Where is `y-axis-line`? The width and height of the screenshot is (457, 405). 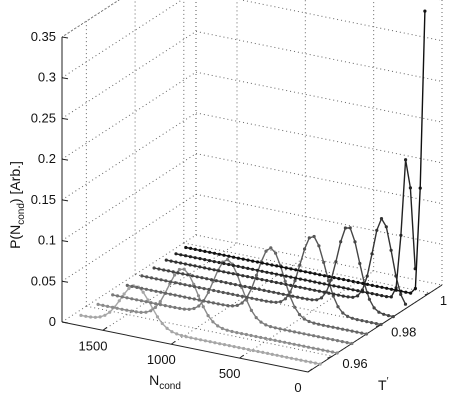
y-axis-line is located at coordinates (375, 328).